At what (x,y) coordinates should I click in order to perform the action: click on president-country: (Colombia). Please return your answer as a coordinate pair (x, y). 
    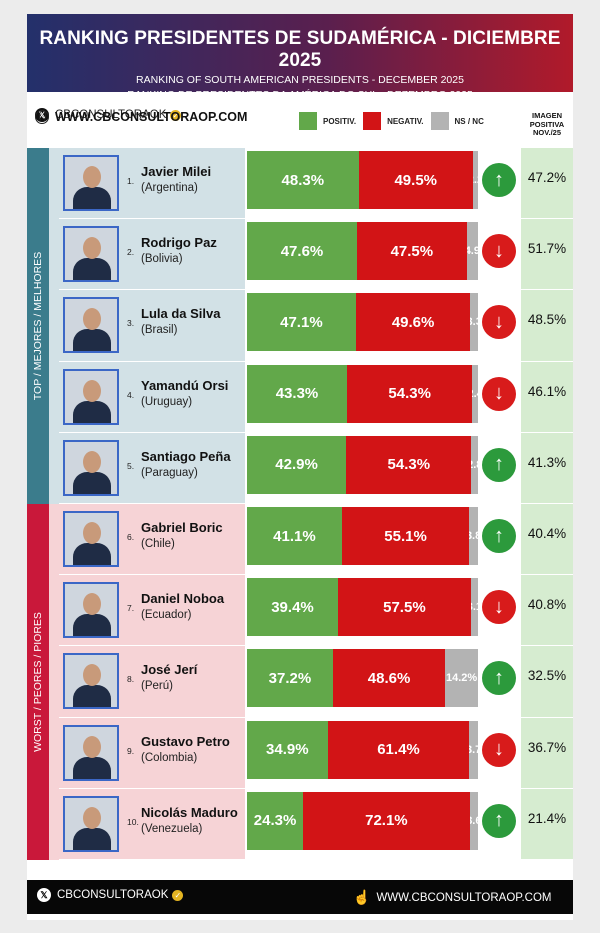
    Looking at the image, I should click on (169, 757).